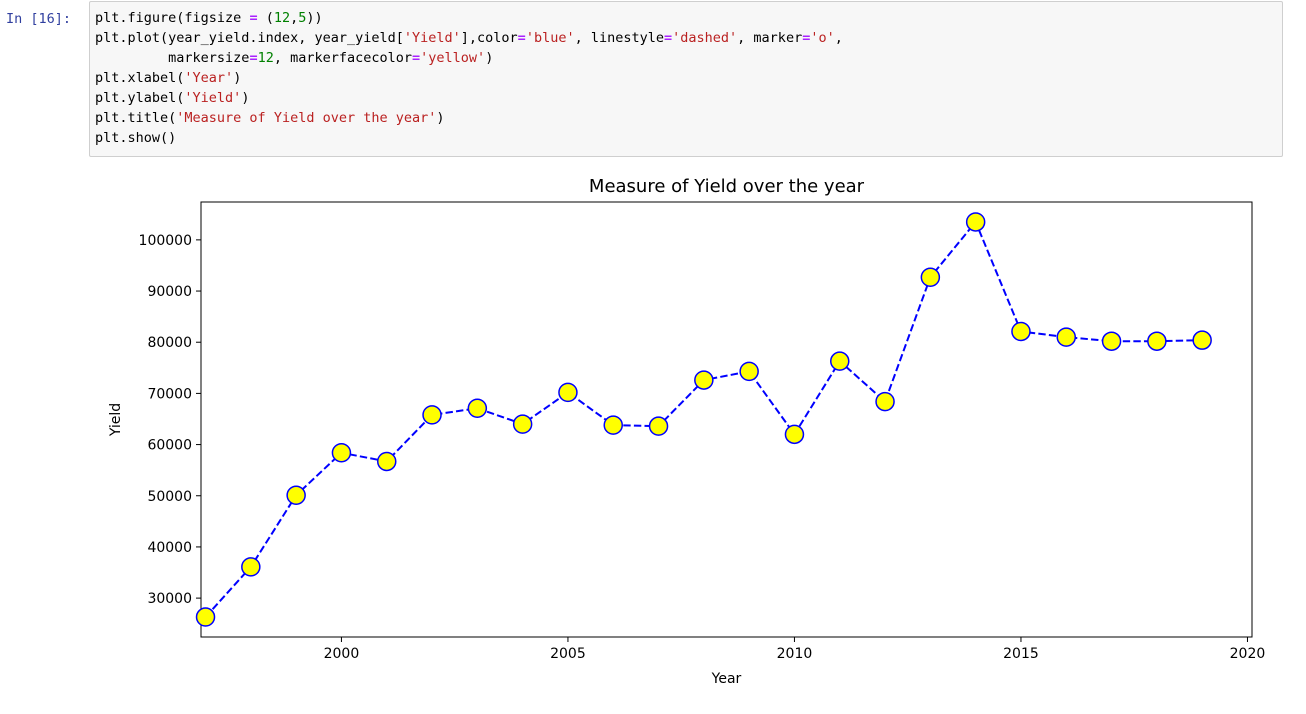  Describe the element at coordinates (169, 394) in the screenshot. I see `y-tick-label: 70000` at that location.